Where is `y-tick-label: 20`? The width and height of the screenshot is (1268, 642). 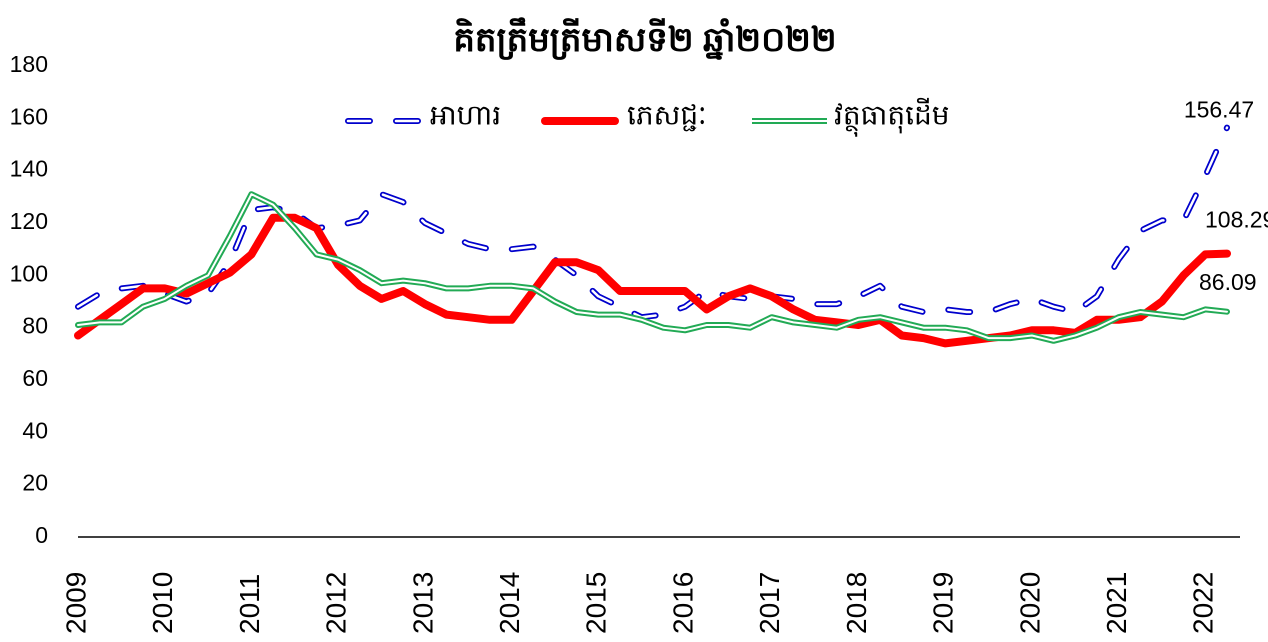
y-tick-label: 20 is located at coordinates (35, 483).